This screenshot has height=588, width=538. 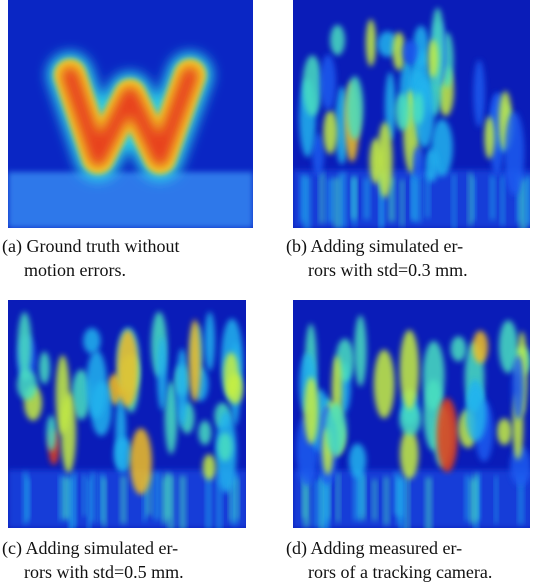 What do you see at coordinates (104, 572) in the screenshot?
I see `caption-line: rors with std=0.5 mm.` at bounding box center [104, 572].